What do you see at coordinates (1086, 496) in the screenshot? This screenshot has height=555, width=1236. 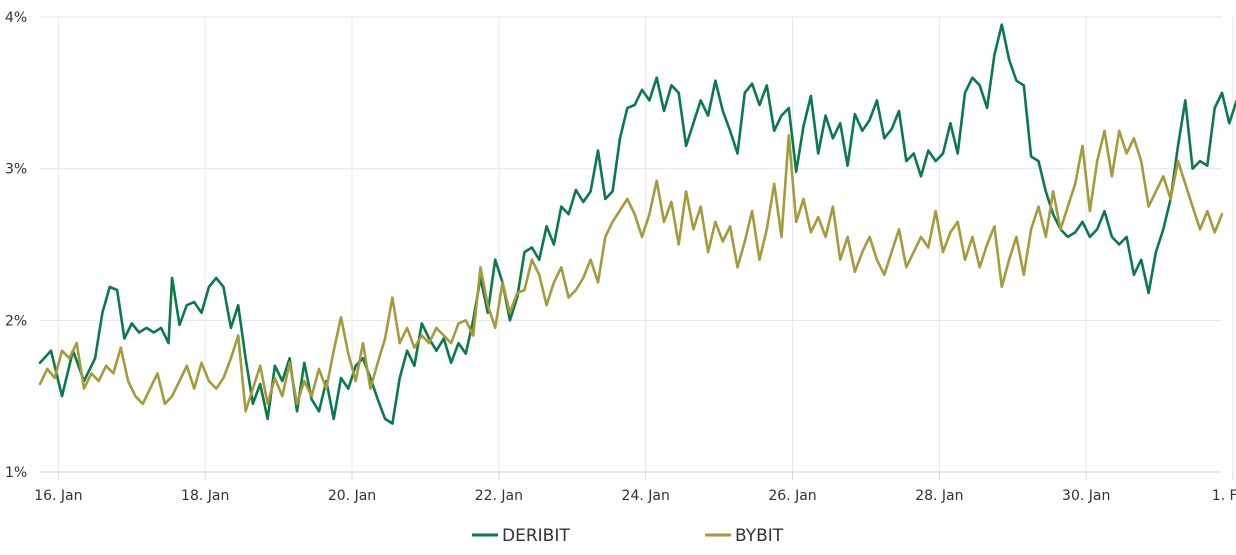 I see `x-tick-label: 30. Jan` at bounding box center [1086, 496].